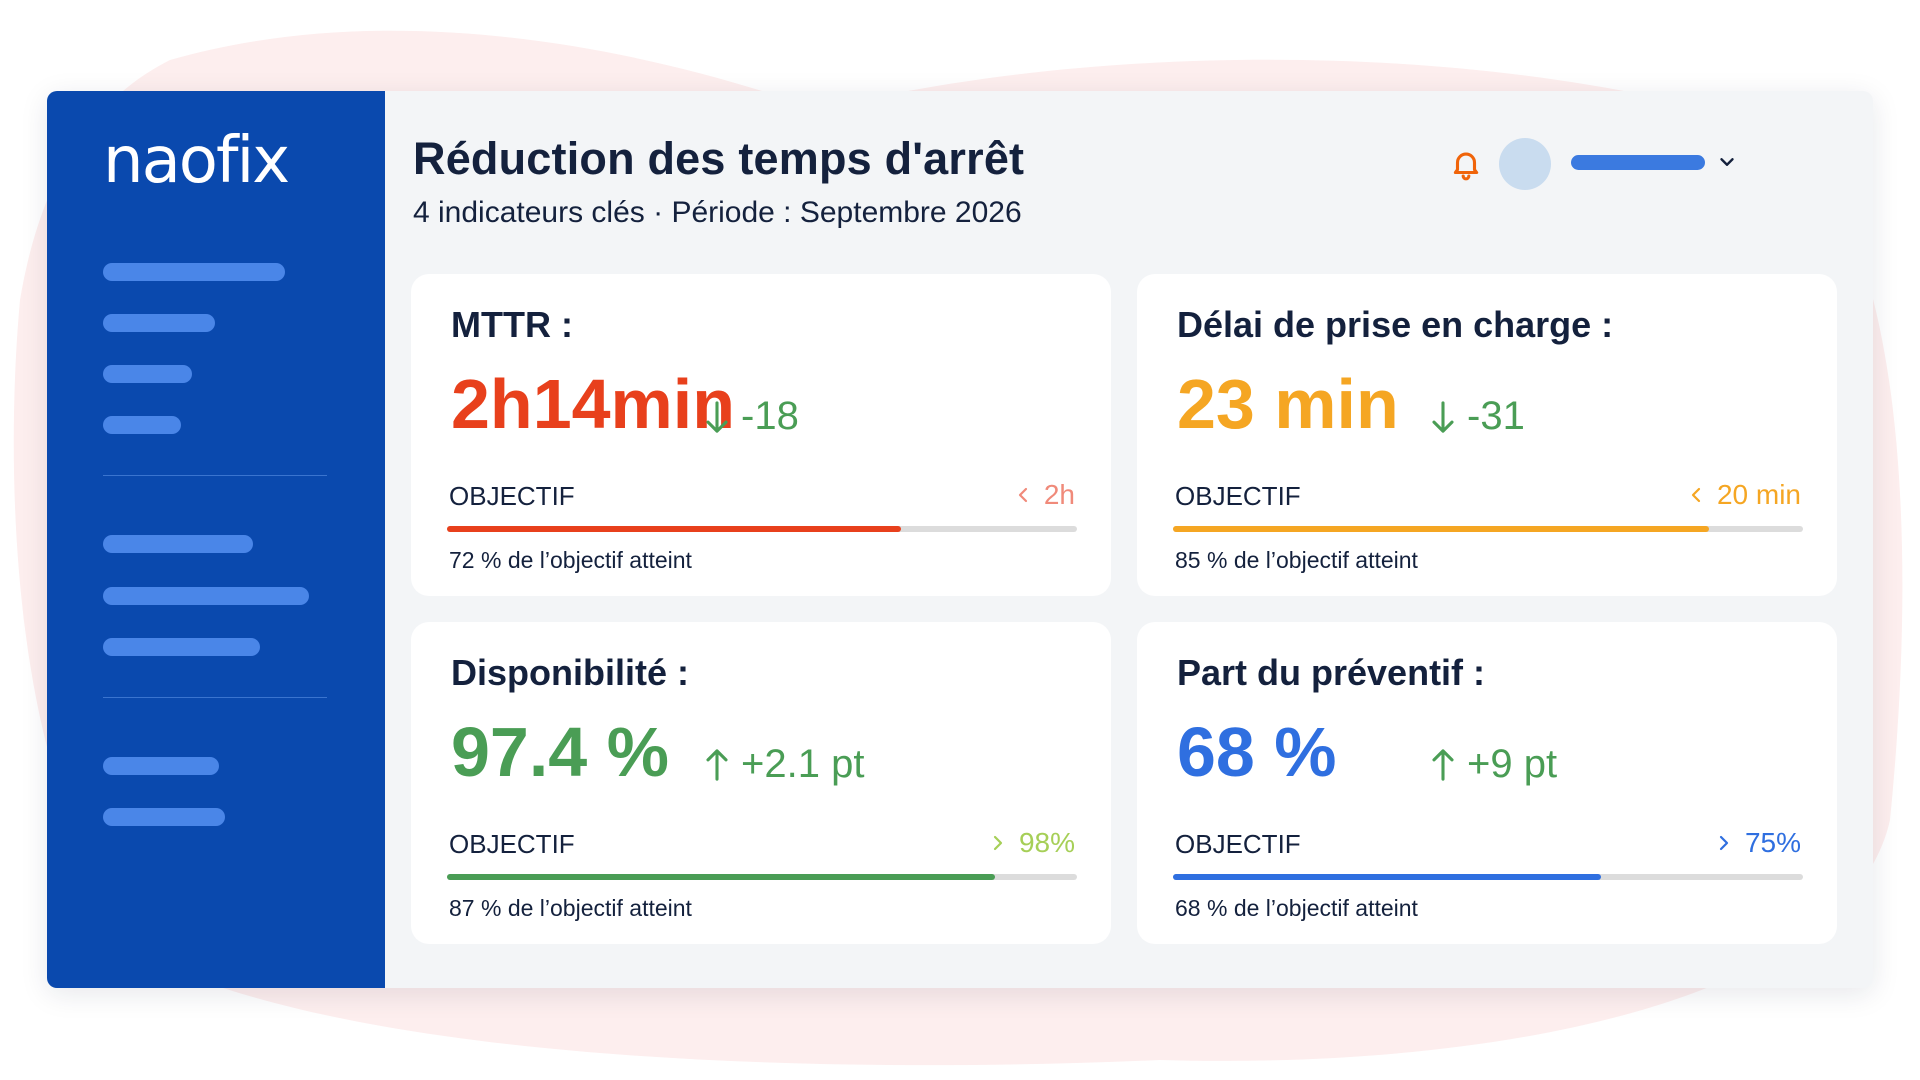  What do you see at coordinates (719, 158) in the screenshot?
I see `page-title: Réduction des temps d'arrêt` at bounding box center [719, 158].